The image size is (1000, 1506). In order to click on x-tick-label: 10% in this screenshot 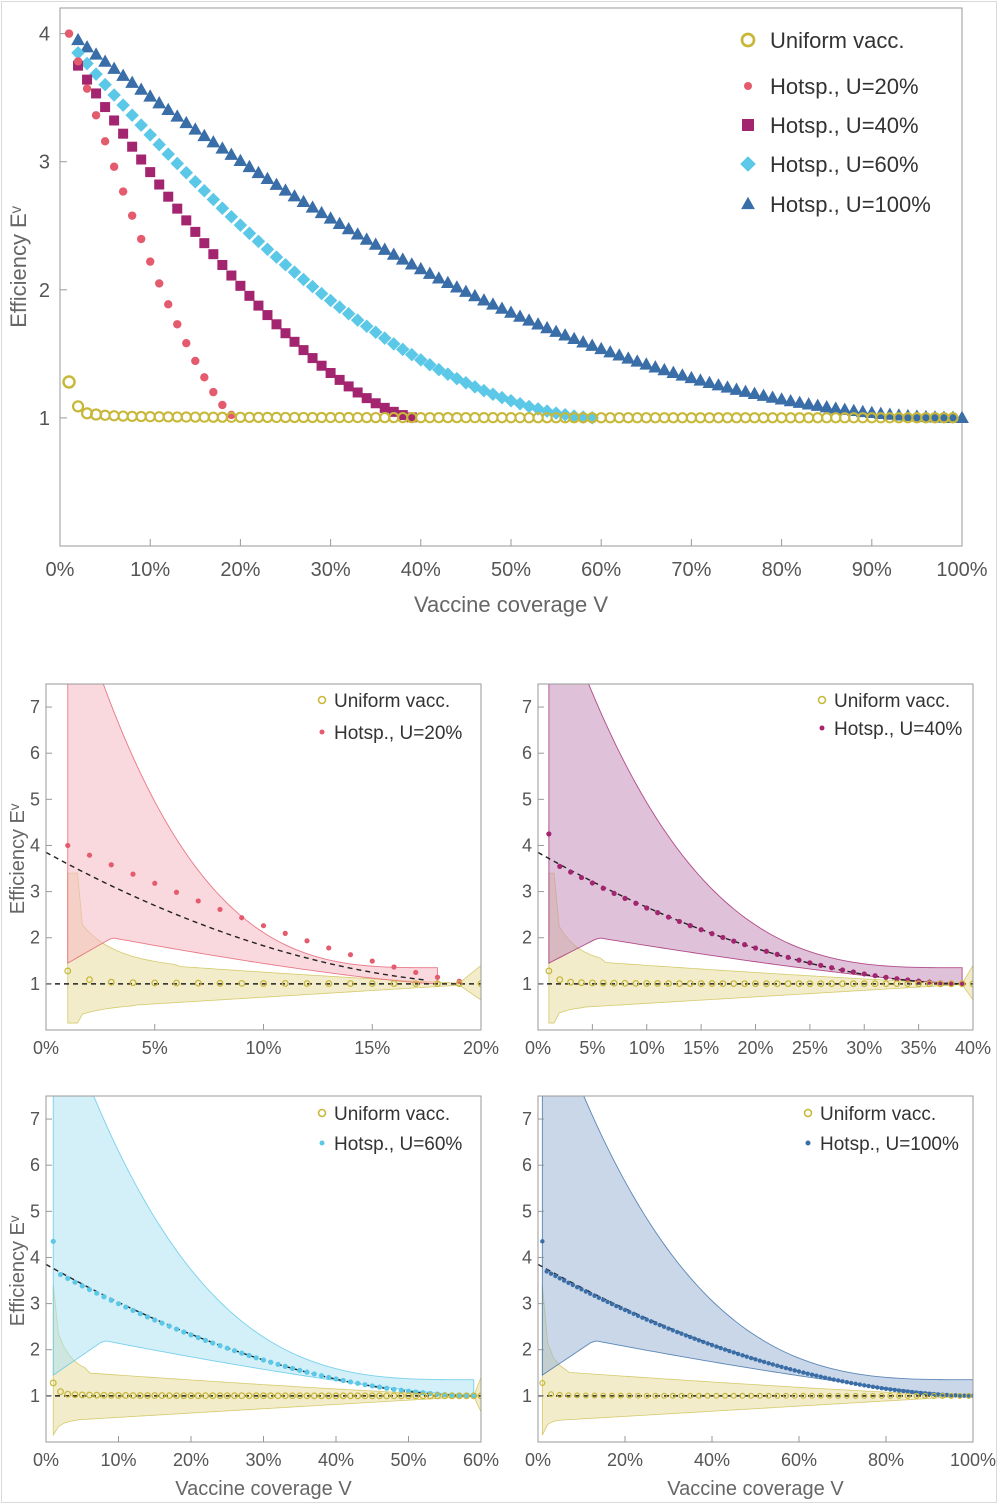, I will do `click(647, 1048)`.